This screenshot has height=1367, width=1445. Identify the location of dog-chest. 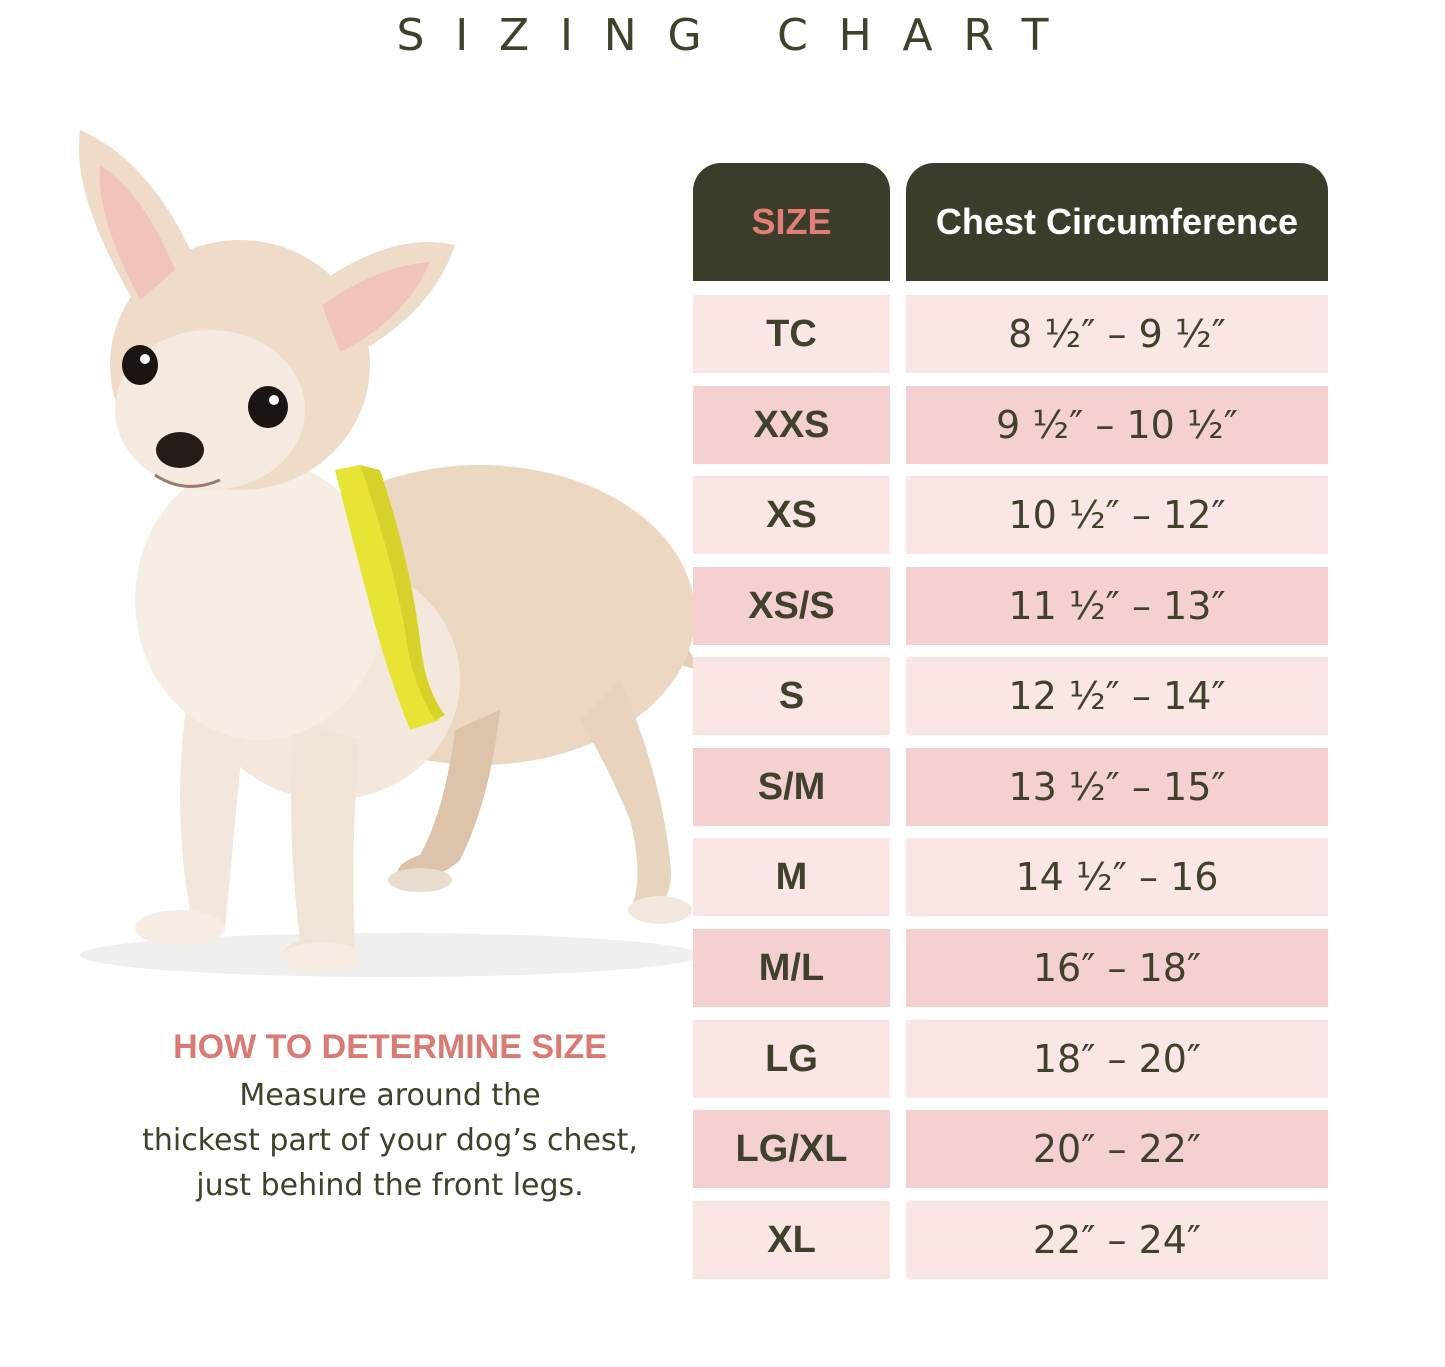
(260, 600).